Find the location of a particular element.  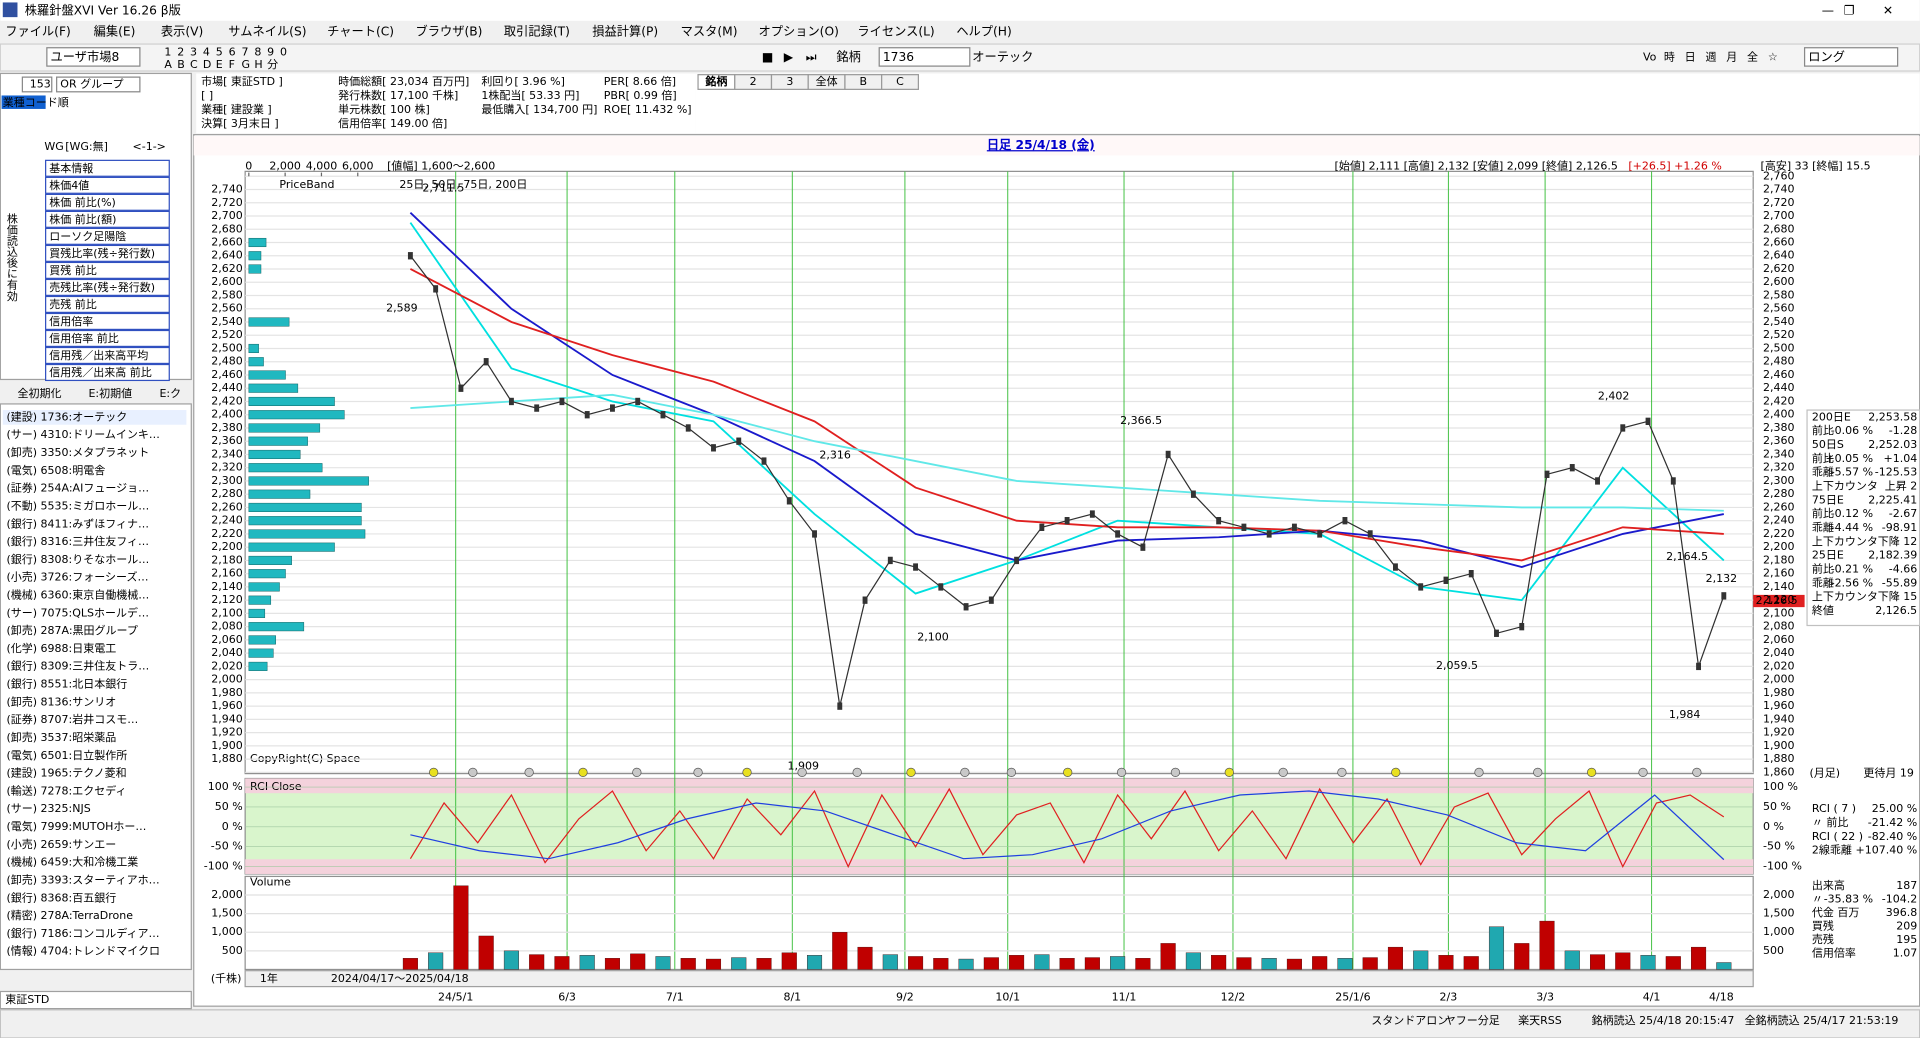

menu-item: ヘルプ(H) is located at coordinates (983, 31).